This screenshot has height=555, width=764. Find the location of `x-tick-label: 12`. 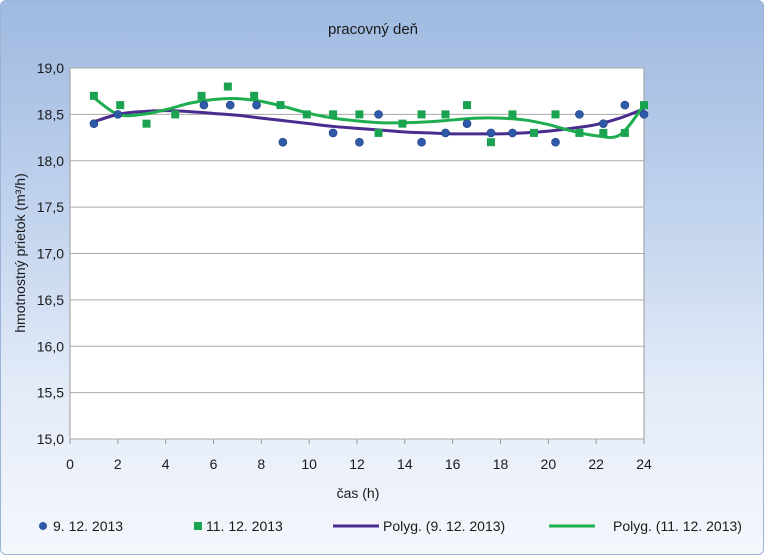

x-tick-label: 12 is located at coordinates (357, 464).